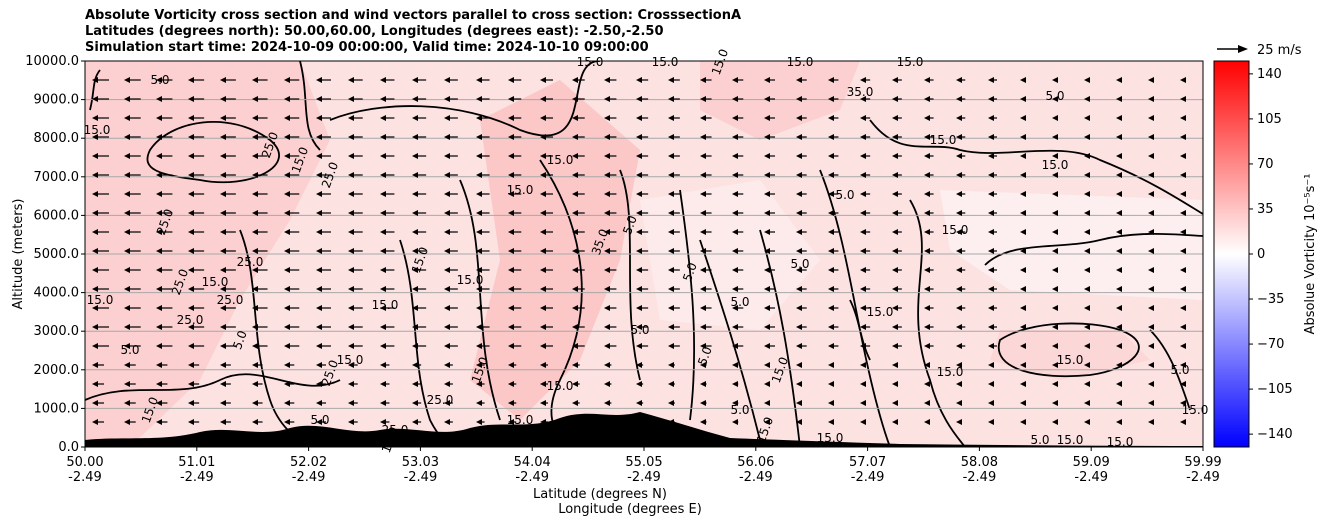  I want to click on contour-label: 25.0, so click(395, 430).